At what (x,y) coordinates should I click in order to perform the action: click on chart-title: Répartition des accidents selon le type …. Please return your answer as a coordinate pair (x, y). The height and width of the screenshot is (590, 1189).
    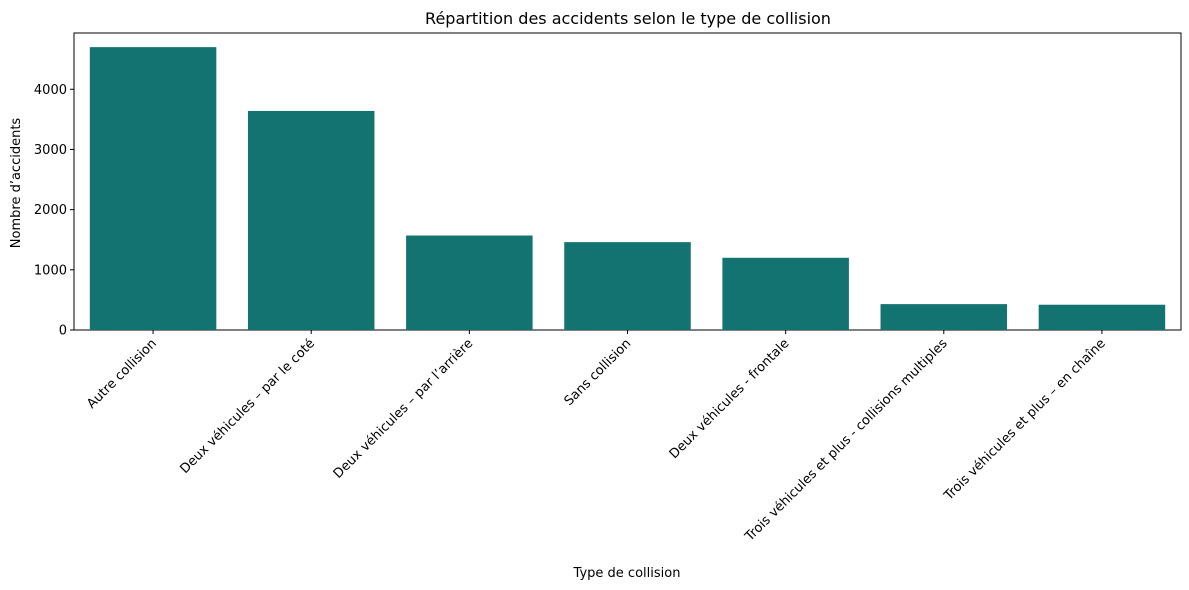
    Looking at the image, I should click on (628, 18).